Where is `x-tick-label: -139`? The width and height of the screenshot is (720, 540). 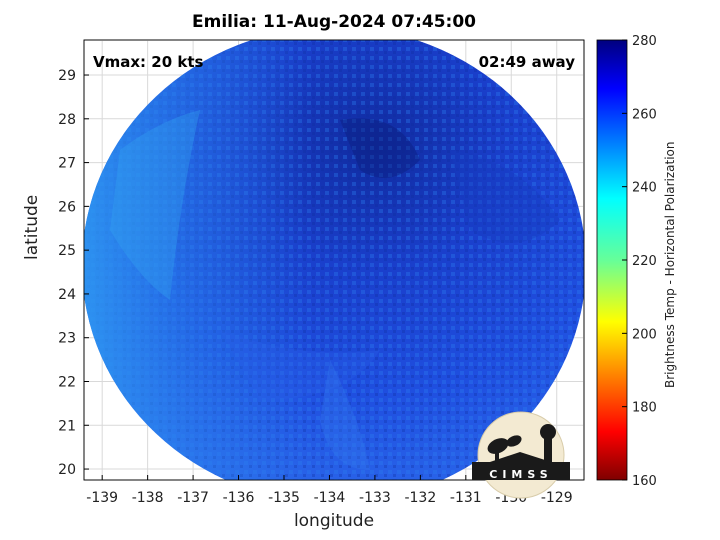 x-tick-label: -139 is located at coordinates (102, 498).